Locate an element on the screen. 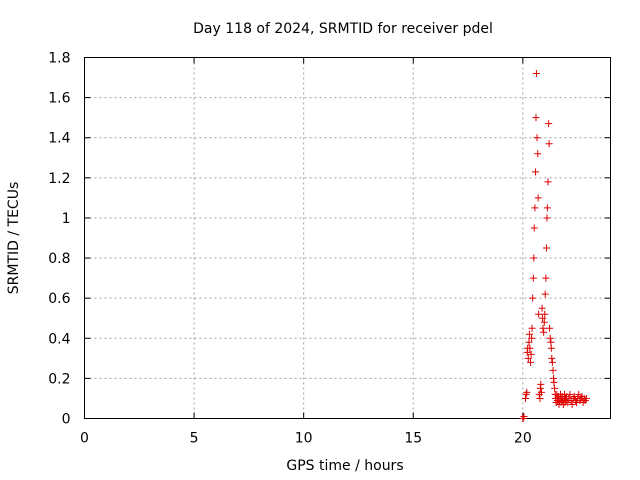 The width and height of the screenshot is (640, 480). x-tick-label: 20 is located at coordinates (523, 439).